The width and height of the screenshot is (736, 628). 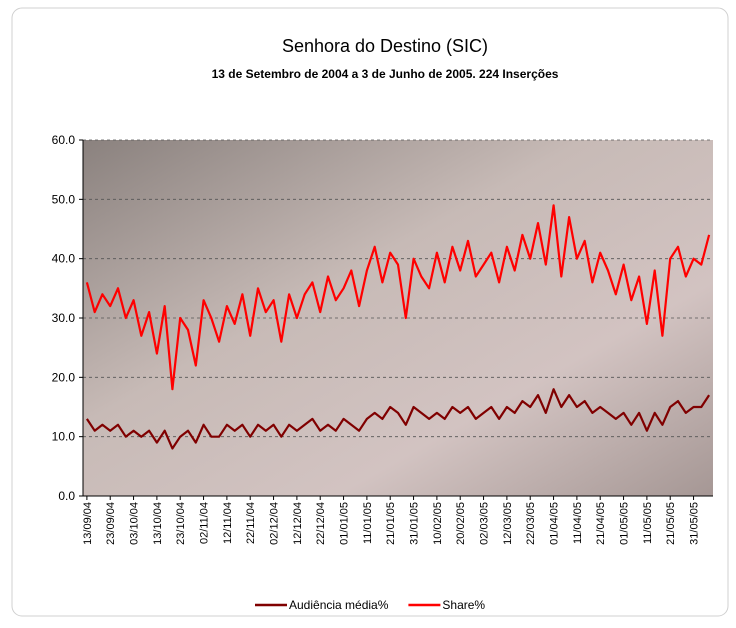 I want to click on x-tick-label: 21/04/05, so click(x=601, y=523).